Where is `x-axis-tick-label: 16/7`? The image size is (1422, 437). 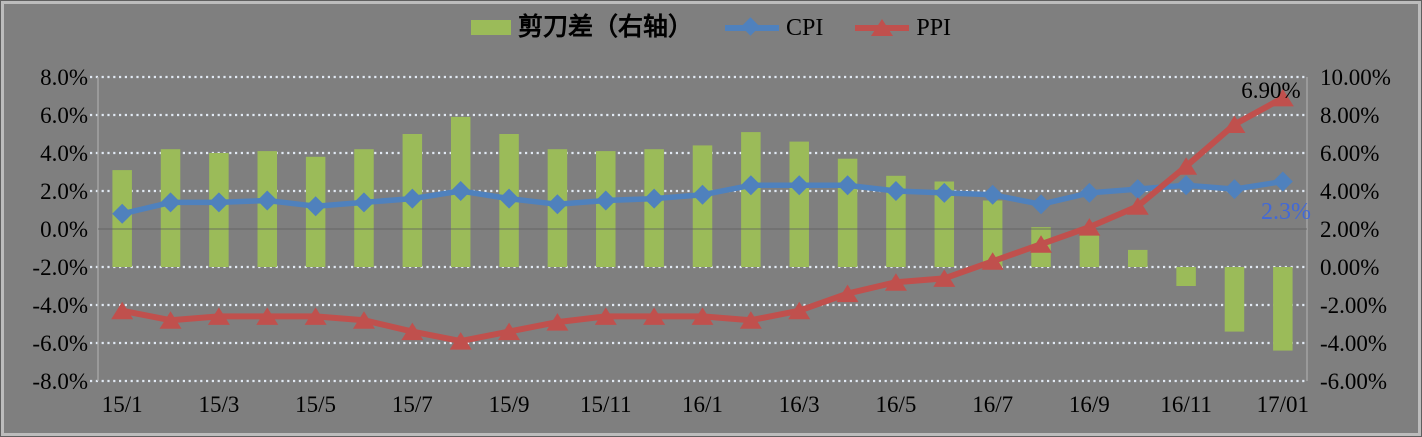 x-axis-tick-label: 16/7 is located at coordinates (992, 404).